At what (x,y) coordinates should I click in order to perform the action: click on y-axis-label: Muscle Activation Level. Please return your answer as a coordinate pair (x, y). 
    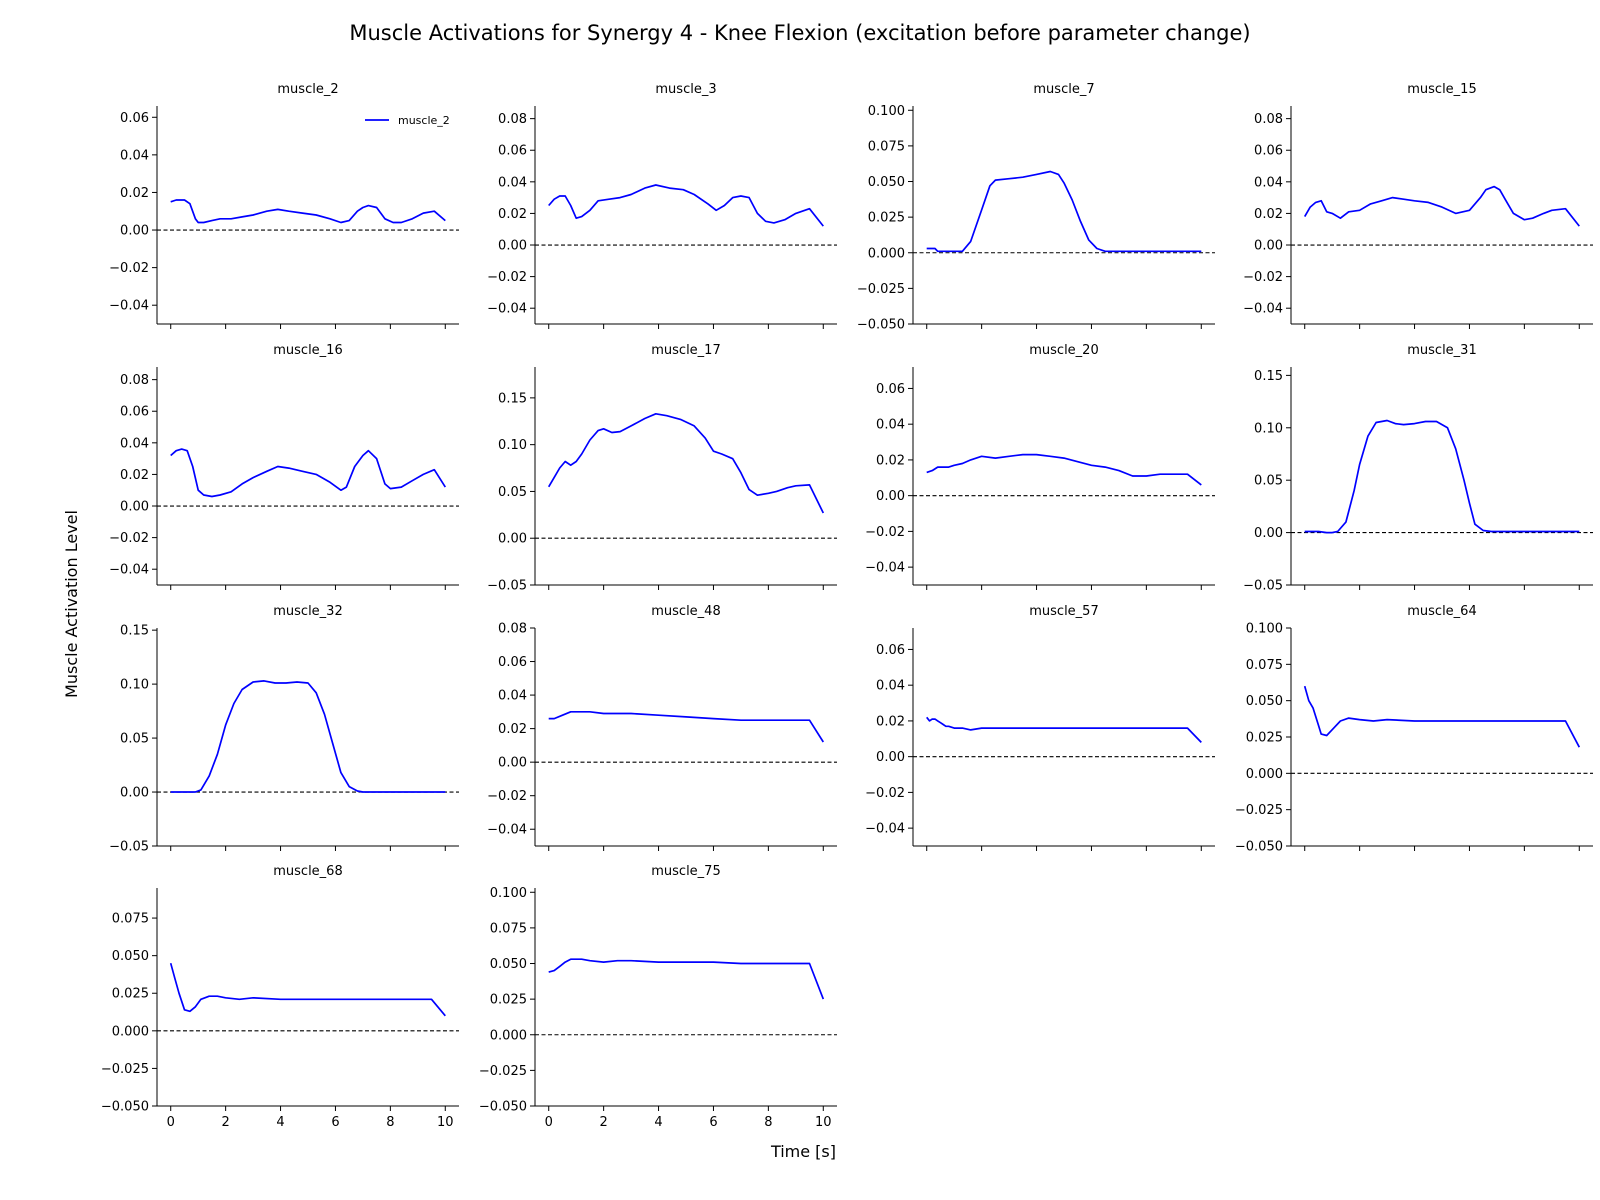
    Looking at the image, I should click on (71, 604).